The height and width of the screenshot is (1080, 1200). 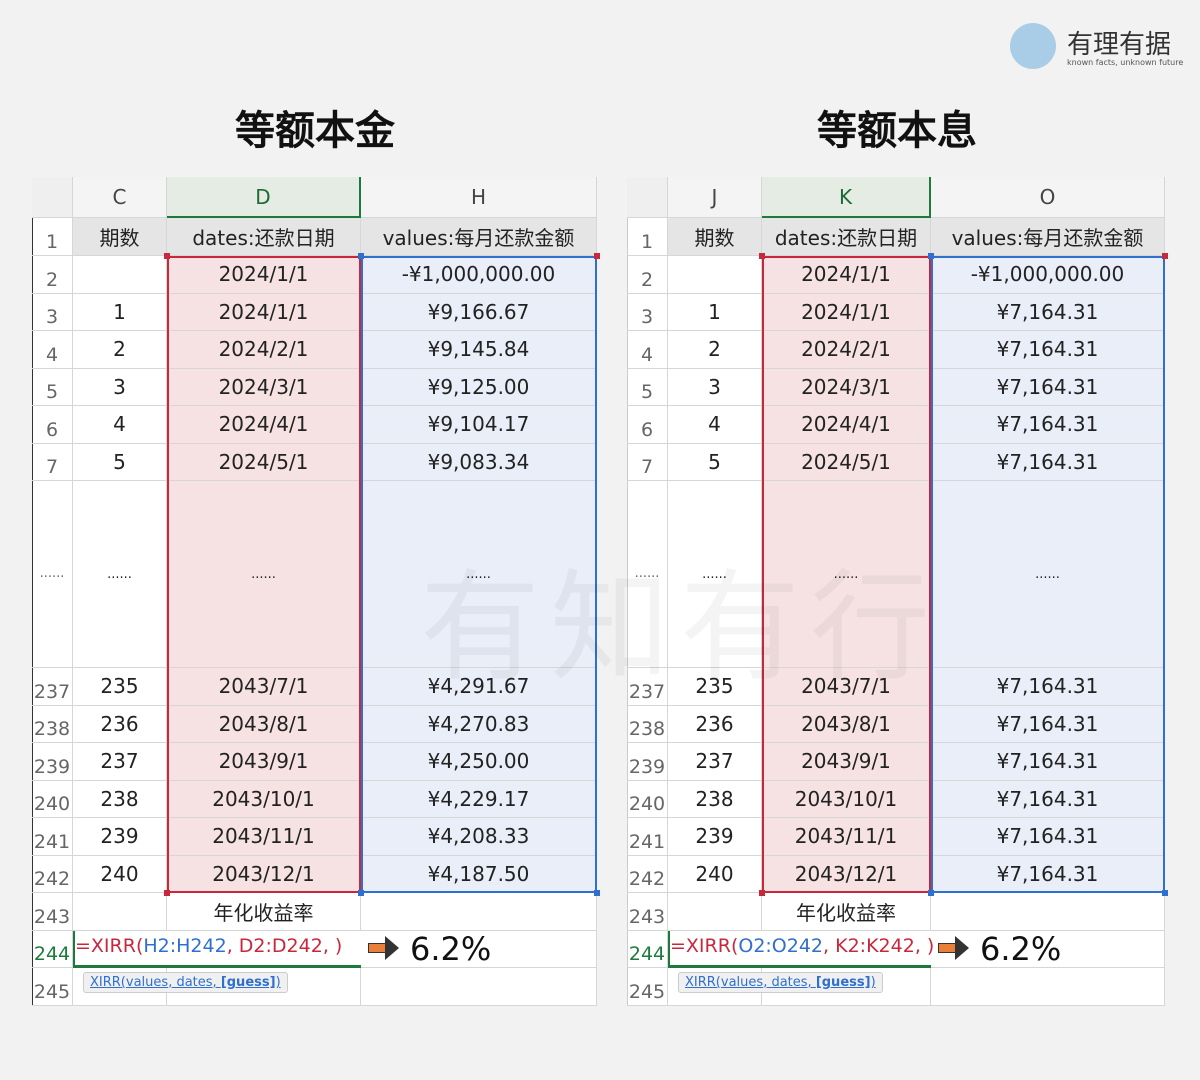 What do you see at coordinates (715, 387) in the screenshot?
I see `cell: 3` at bounding box center [715, 387].